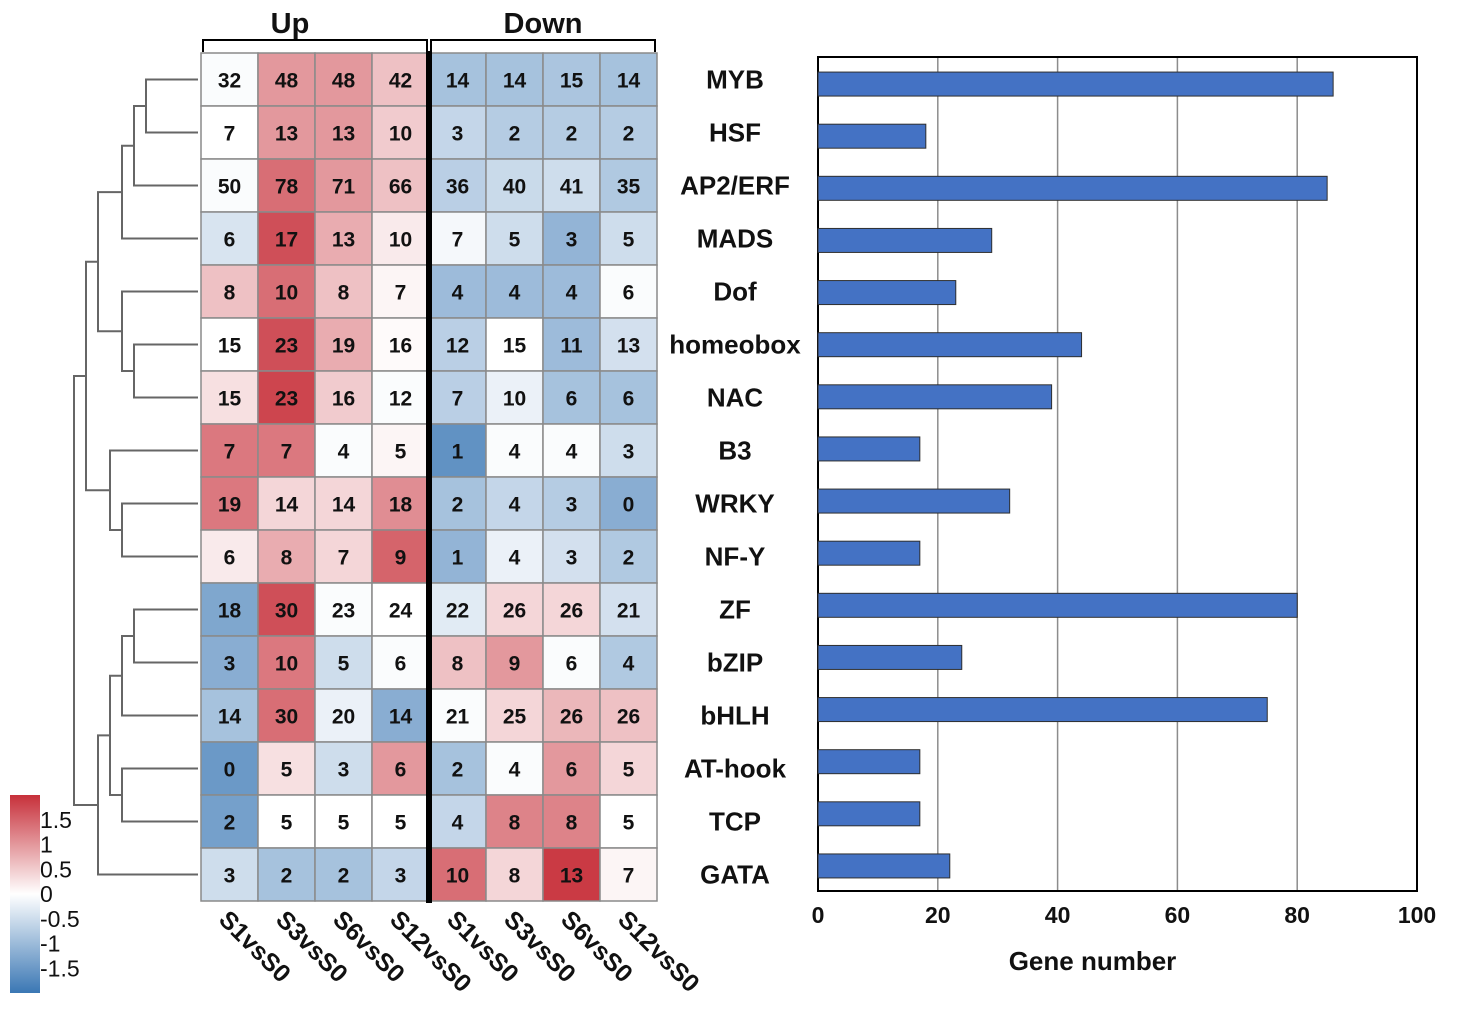 This screenshot has height=1025, width=1468. What do you see at coordinates (735, 822) in the screenshot?
I see `row-label: TCP` at bounding box center [735, 822].